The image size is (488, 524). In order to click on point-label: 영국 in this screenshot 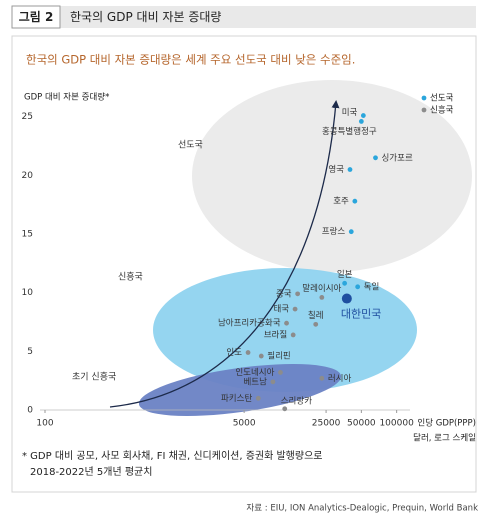, I will do `click(336, 169)`.